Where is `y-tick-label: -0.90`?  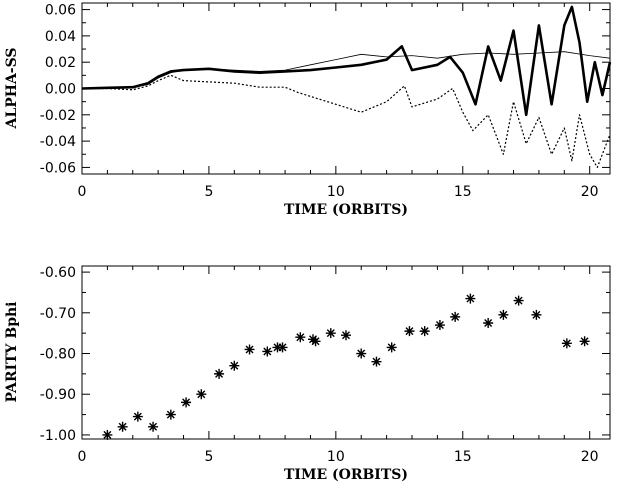 y-tick-label: -0.90 is located at coordinates (58, 395).